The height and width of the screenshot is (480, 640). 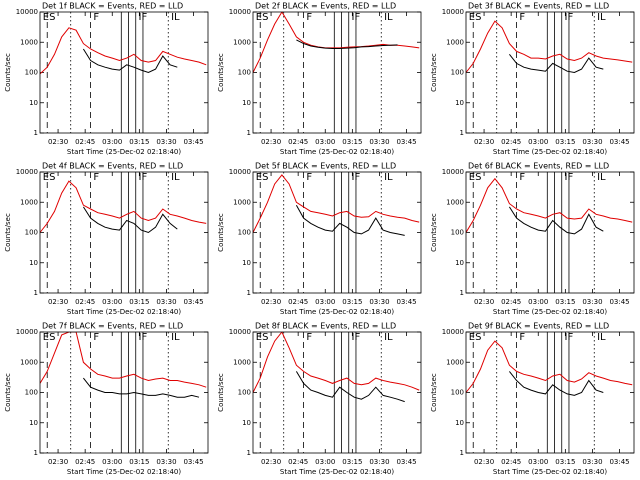 I want to click on panel-title: Det 3f BLACK = Events, RED = LLD, so click(x=538, y=6).